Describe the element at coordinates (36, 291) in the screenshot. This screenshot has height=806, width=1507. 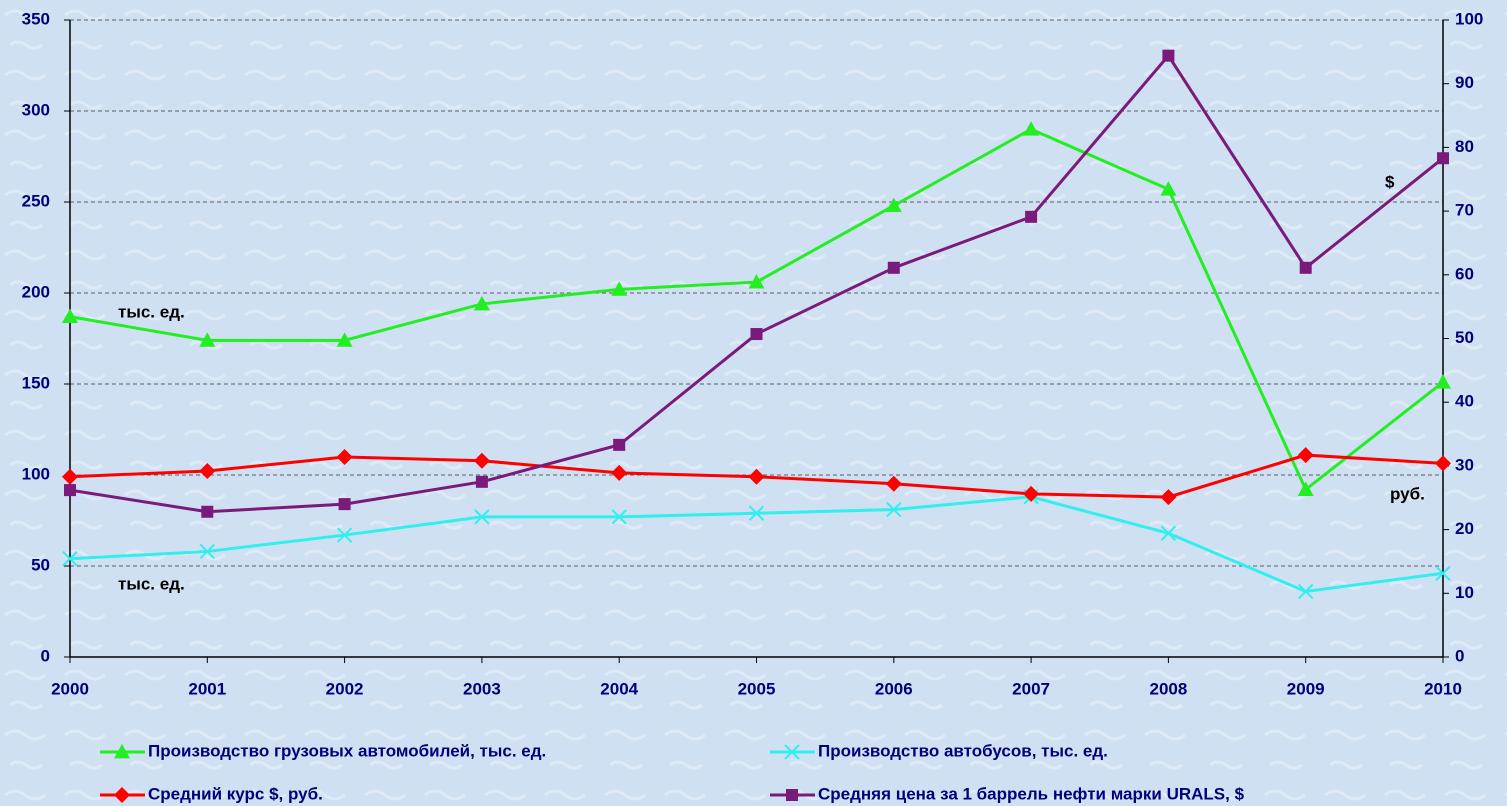
I see `y-tick-label: 200` at that location.